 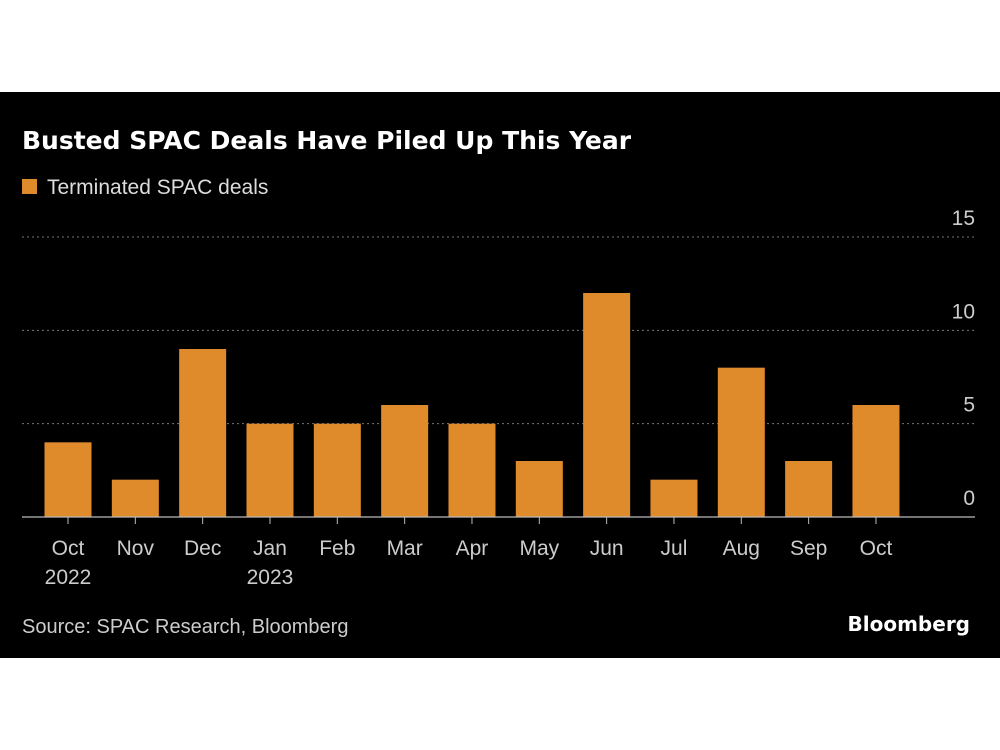 I want to click on x-tick-label: Nov, so click(x=136, y=548).